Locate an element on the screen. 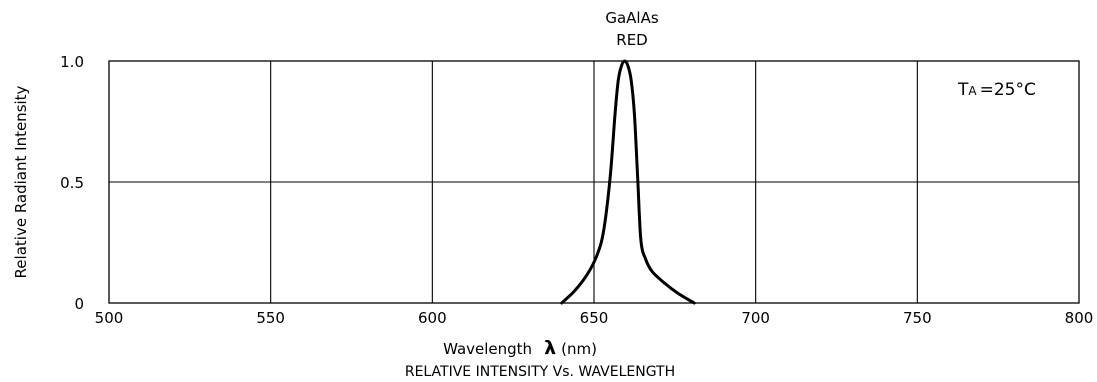  x-tick-label: 600 is located at coordinates (432, 318).